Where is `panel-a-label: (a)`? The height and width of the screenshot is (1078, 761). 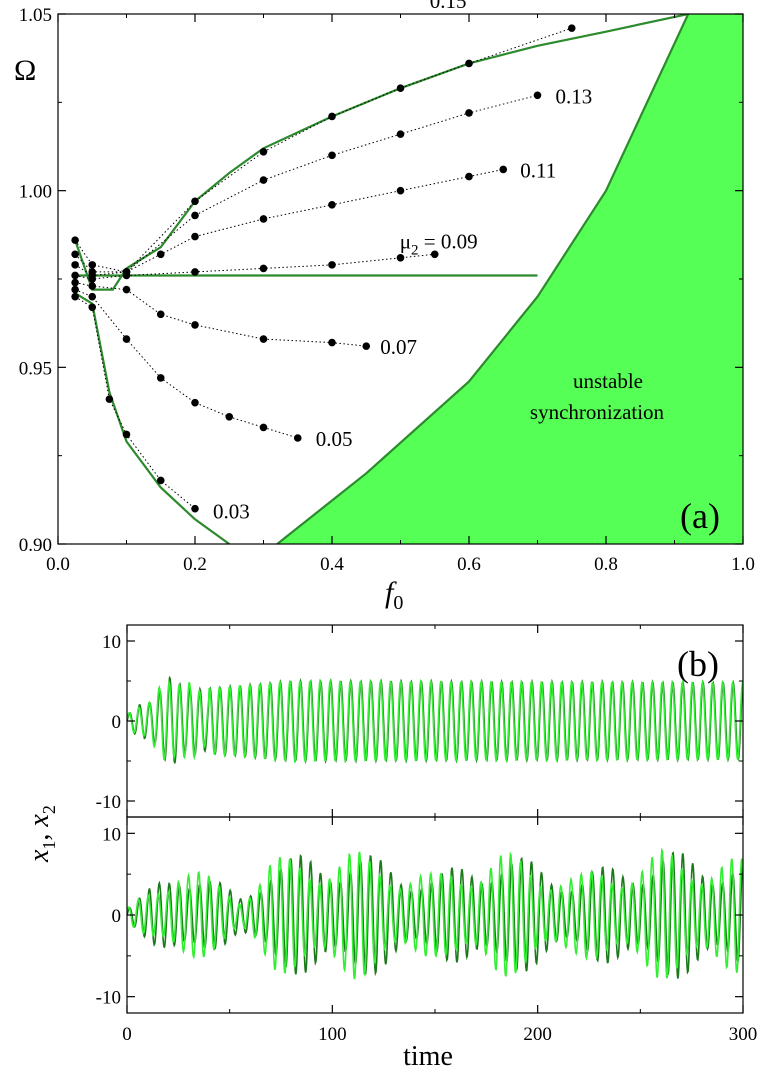 panel-a-label: (a) is located at coordinates (700, 516).